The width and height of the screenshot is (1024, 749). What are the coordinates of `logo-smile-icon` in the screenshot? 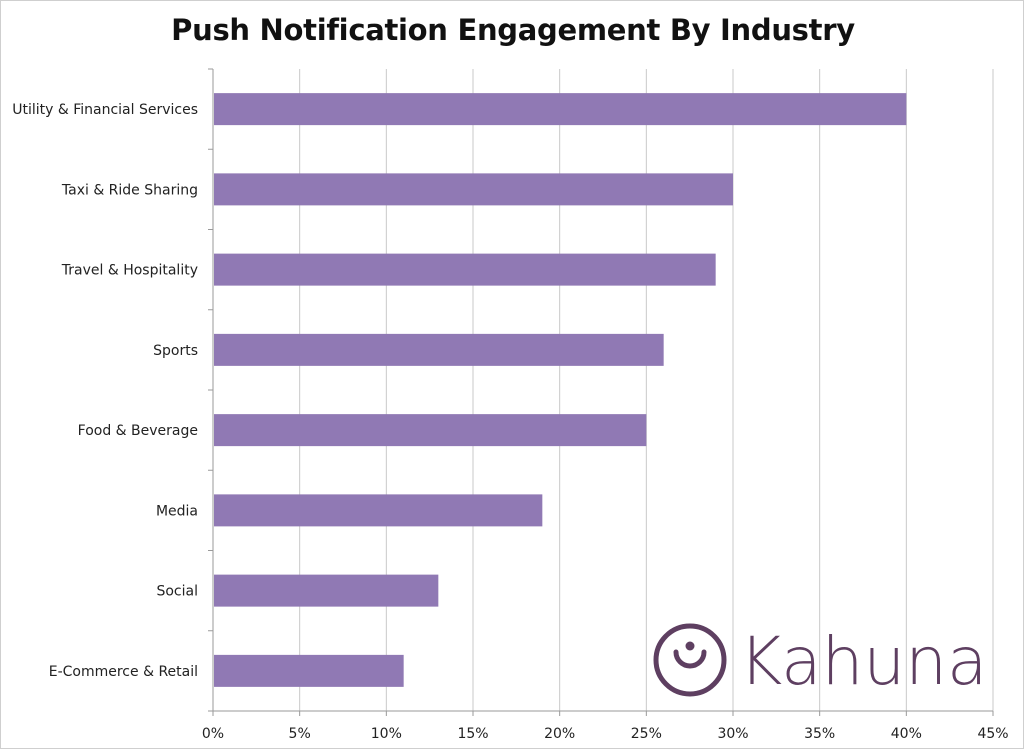 It's located at (690, 659).